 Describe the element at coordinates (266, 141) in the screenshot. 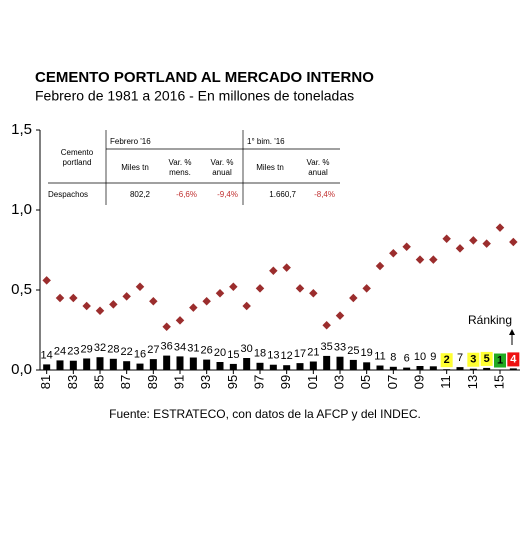

I see `table-group: 1° bim. '16` at that location.